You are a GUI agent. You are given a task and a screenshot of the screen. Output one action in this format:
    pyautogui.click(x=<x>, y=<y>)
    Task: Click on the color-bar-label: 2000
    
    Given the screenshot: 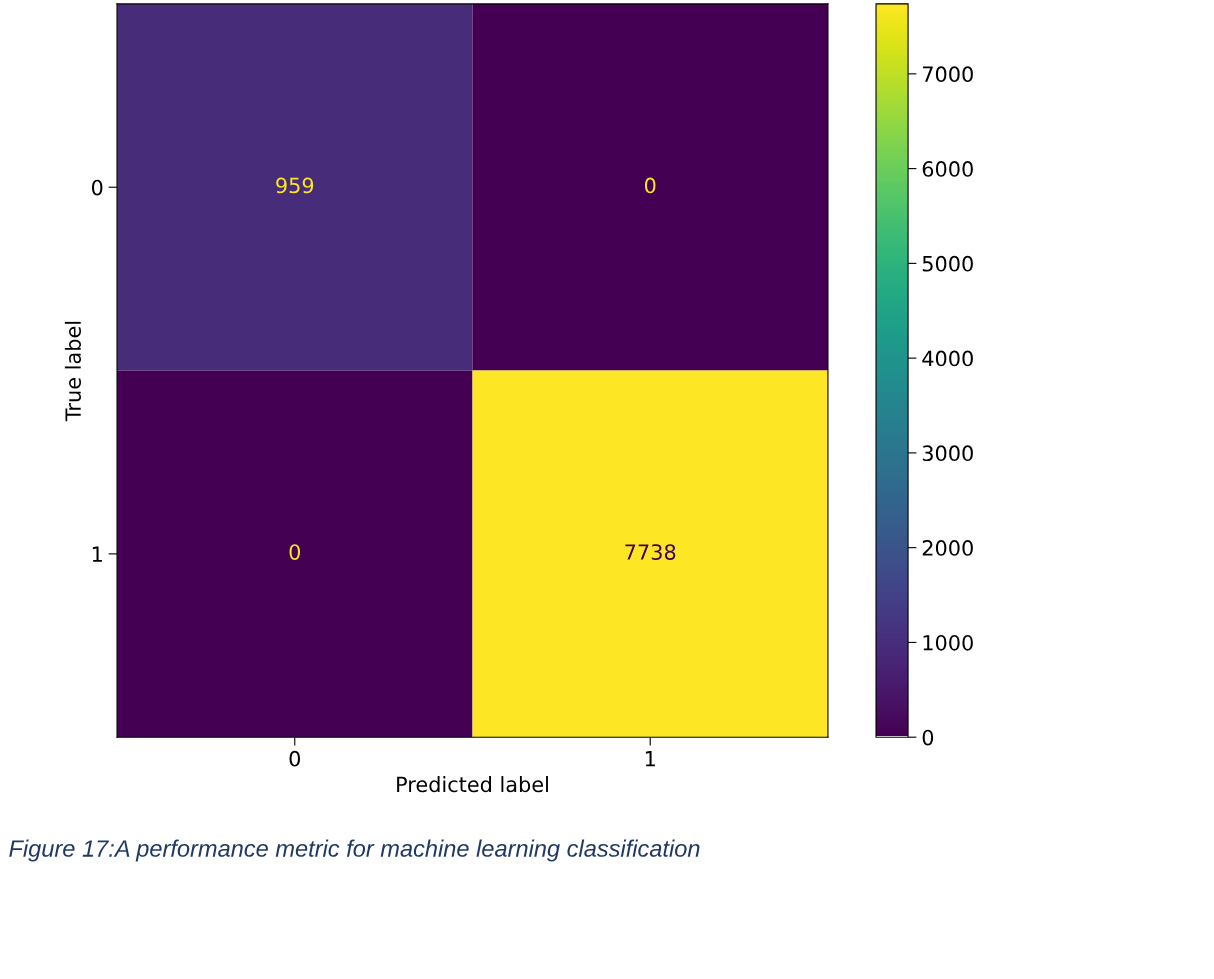 What is the action you would take?
    pyautogui.click(x=947, y=548)
    